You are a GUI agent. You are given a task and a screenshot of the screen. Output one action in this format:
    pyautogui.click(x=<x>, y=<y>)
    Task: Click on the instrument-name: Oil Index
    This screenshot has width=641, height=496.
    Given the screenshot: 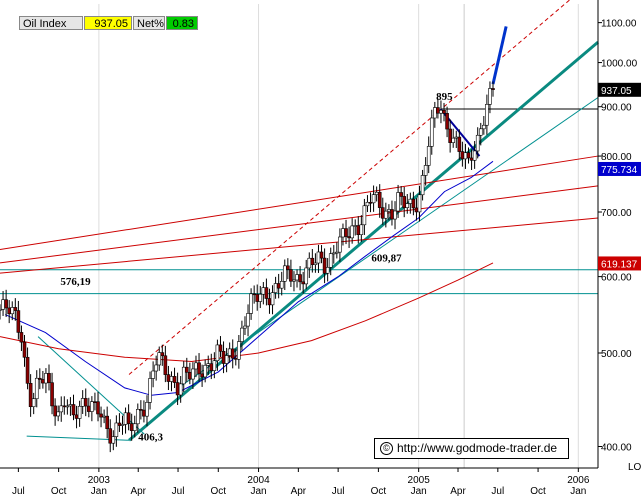 What is the action you would take?
    pyautogui.click(x=51, y=23)
    